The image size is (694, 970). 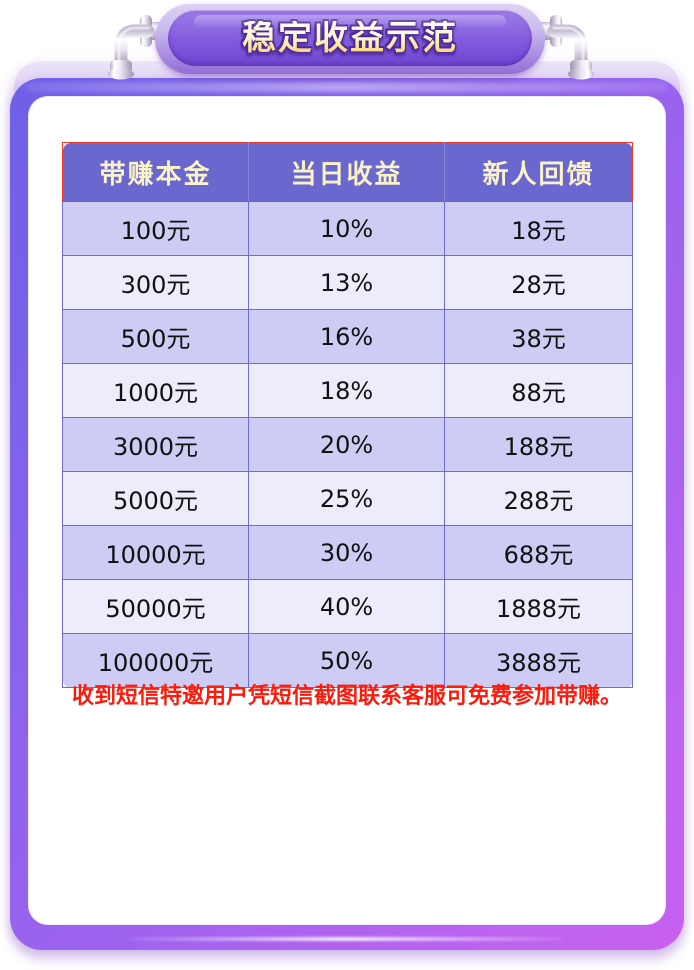 I want to click on cell-principal: 1000元, so click(x=155, y=390).